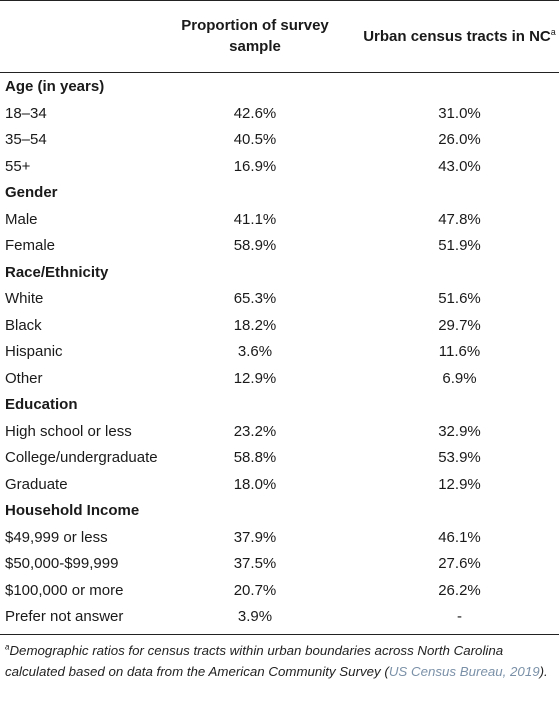 The height and width of the screenshot is (708, 559). What do you see at coordinates (459, 166) in the screenshot?
I see `urban-census-value: 43.0%` at bounding box center [459, 166].